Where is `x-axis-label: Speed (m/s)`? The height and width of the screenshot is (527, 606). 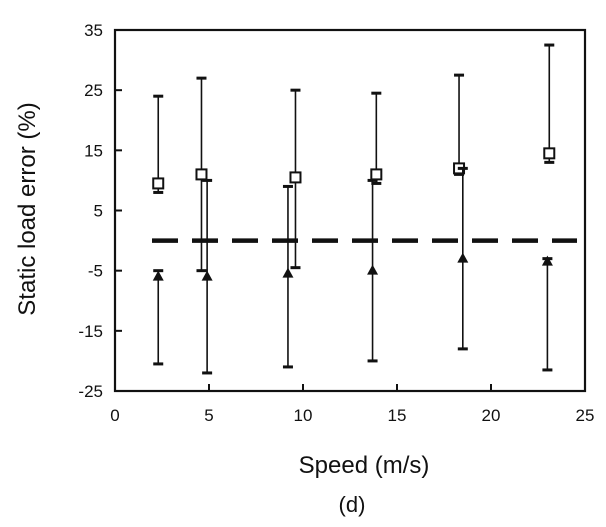
x-axis-label: Speed (m/s) is located at coordinates (364, 465).